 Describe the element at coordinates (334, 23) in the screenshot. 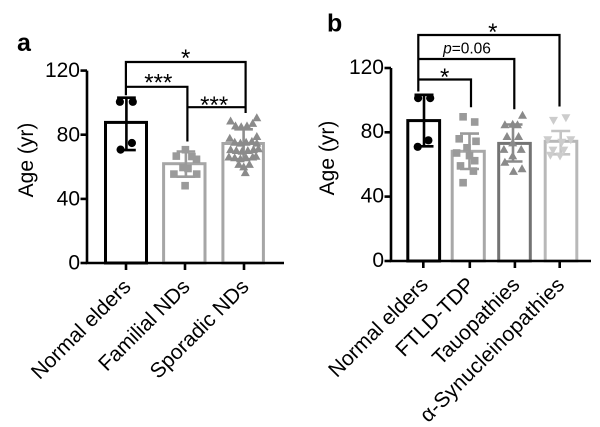

I see `svg-text: b` at that location.